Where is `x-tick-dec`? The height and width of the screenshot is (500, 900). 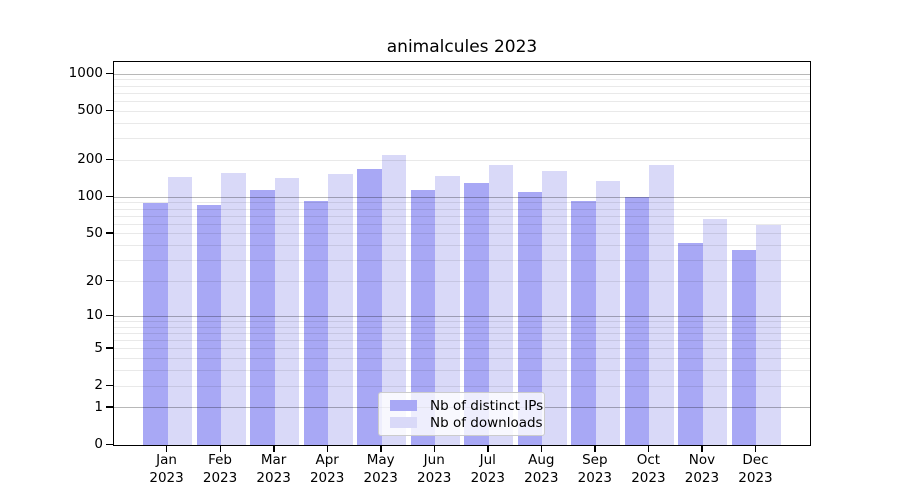 x-tick-dec is located at coordinates (755, 448).